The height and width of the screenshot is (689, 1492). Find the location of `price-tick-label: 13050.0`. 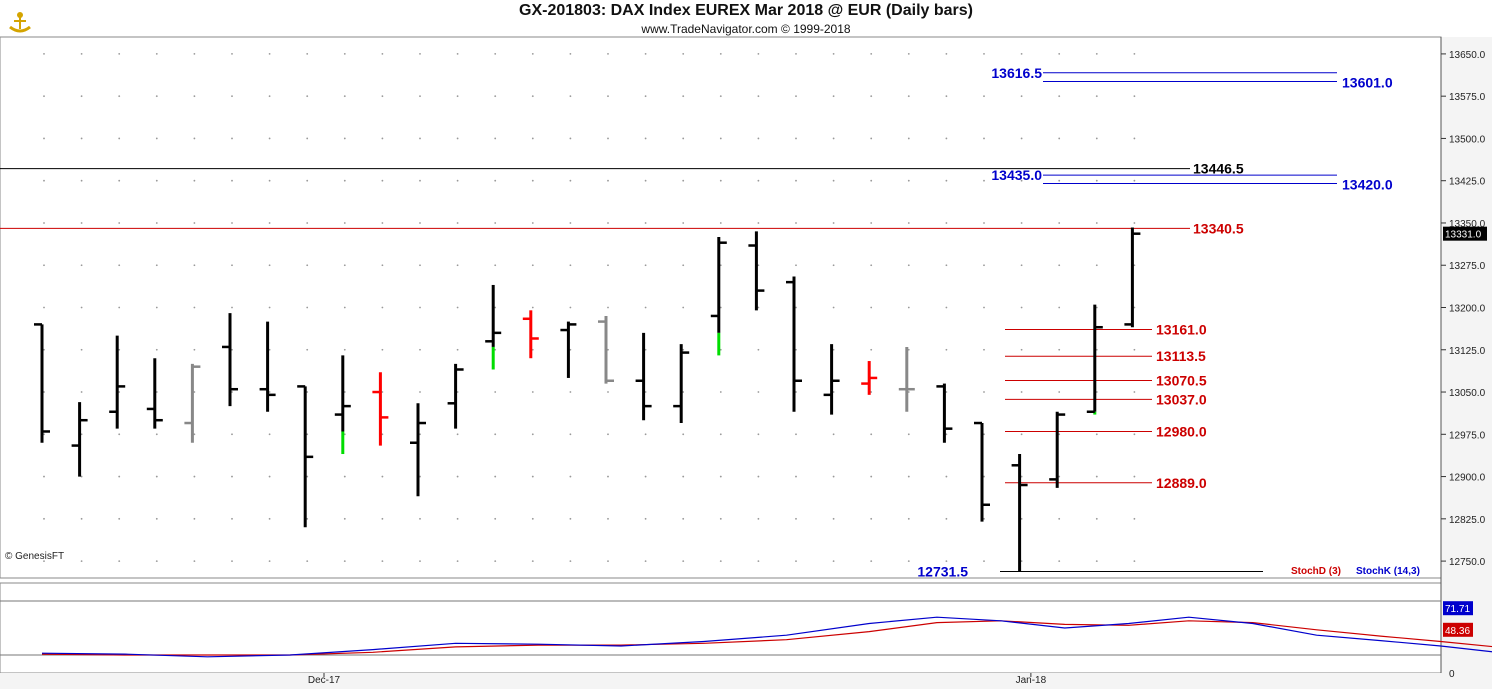

price-tick-label: 13050.0 is located at coordinates (1467, 393).